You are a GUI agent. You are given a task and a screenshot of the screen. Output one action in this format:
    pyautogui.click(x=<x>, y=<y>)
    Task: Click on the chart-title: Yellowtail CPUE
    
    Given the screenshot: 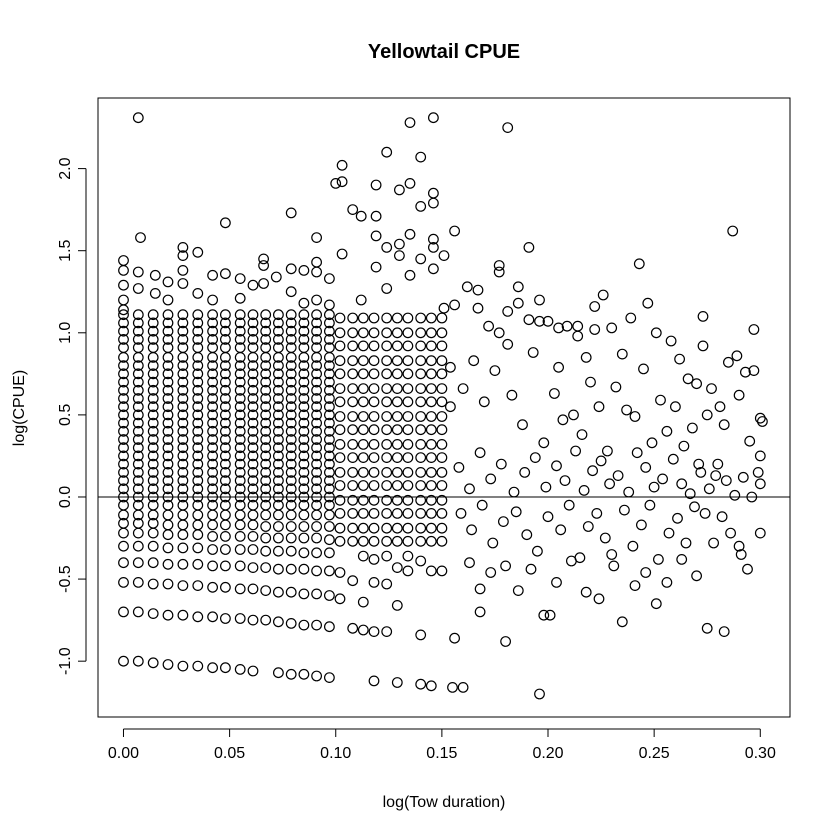 What is the action you would take?
    pyautogui.click(x=444, y=52)
    